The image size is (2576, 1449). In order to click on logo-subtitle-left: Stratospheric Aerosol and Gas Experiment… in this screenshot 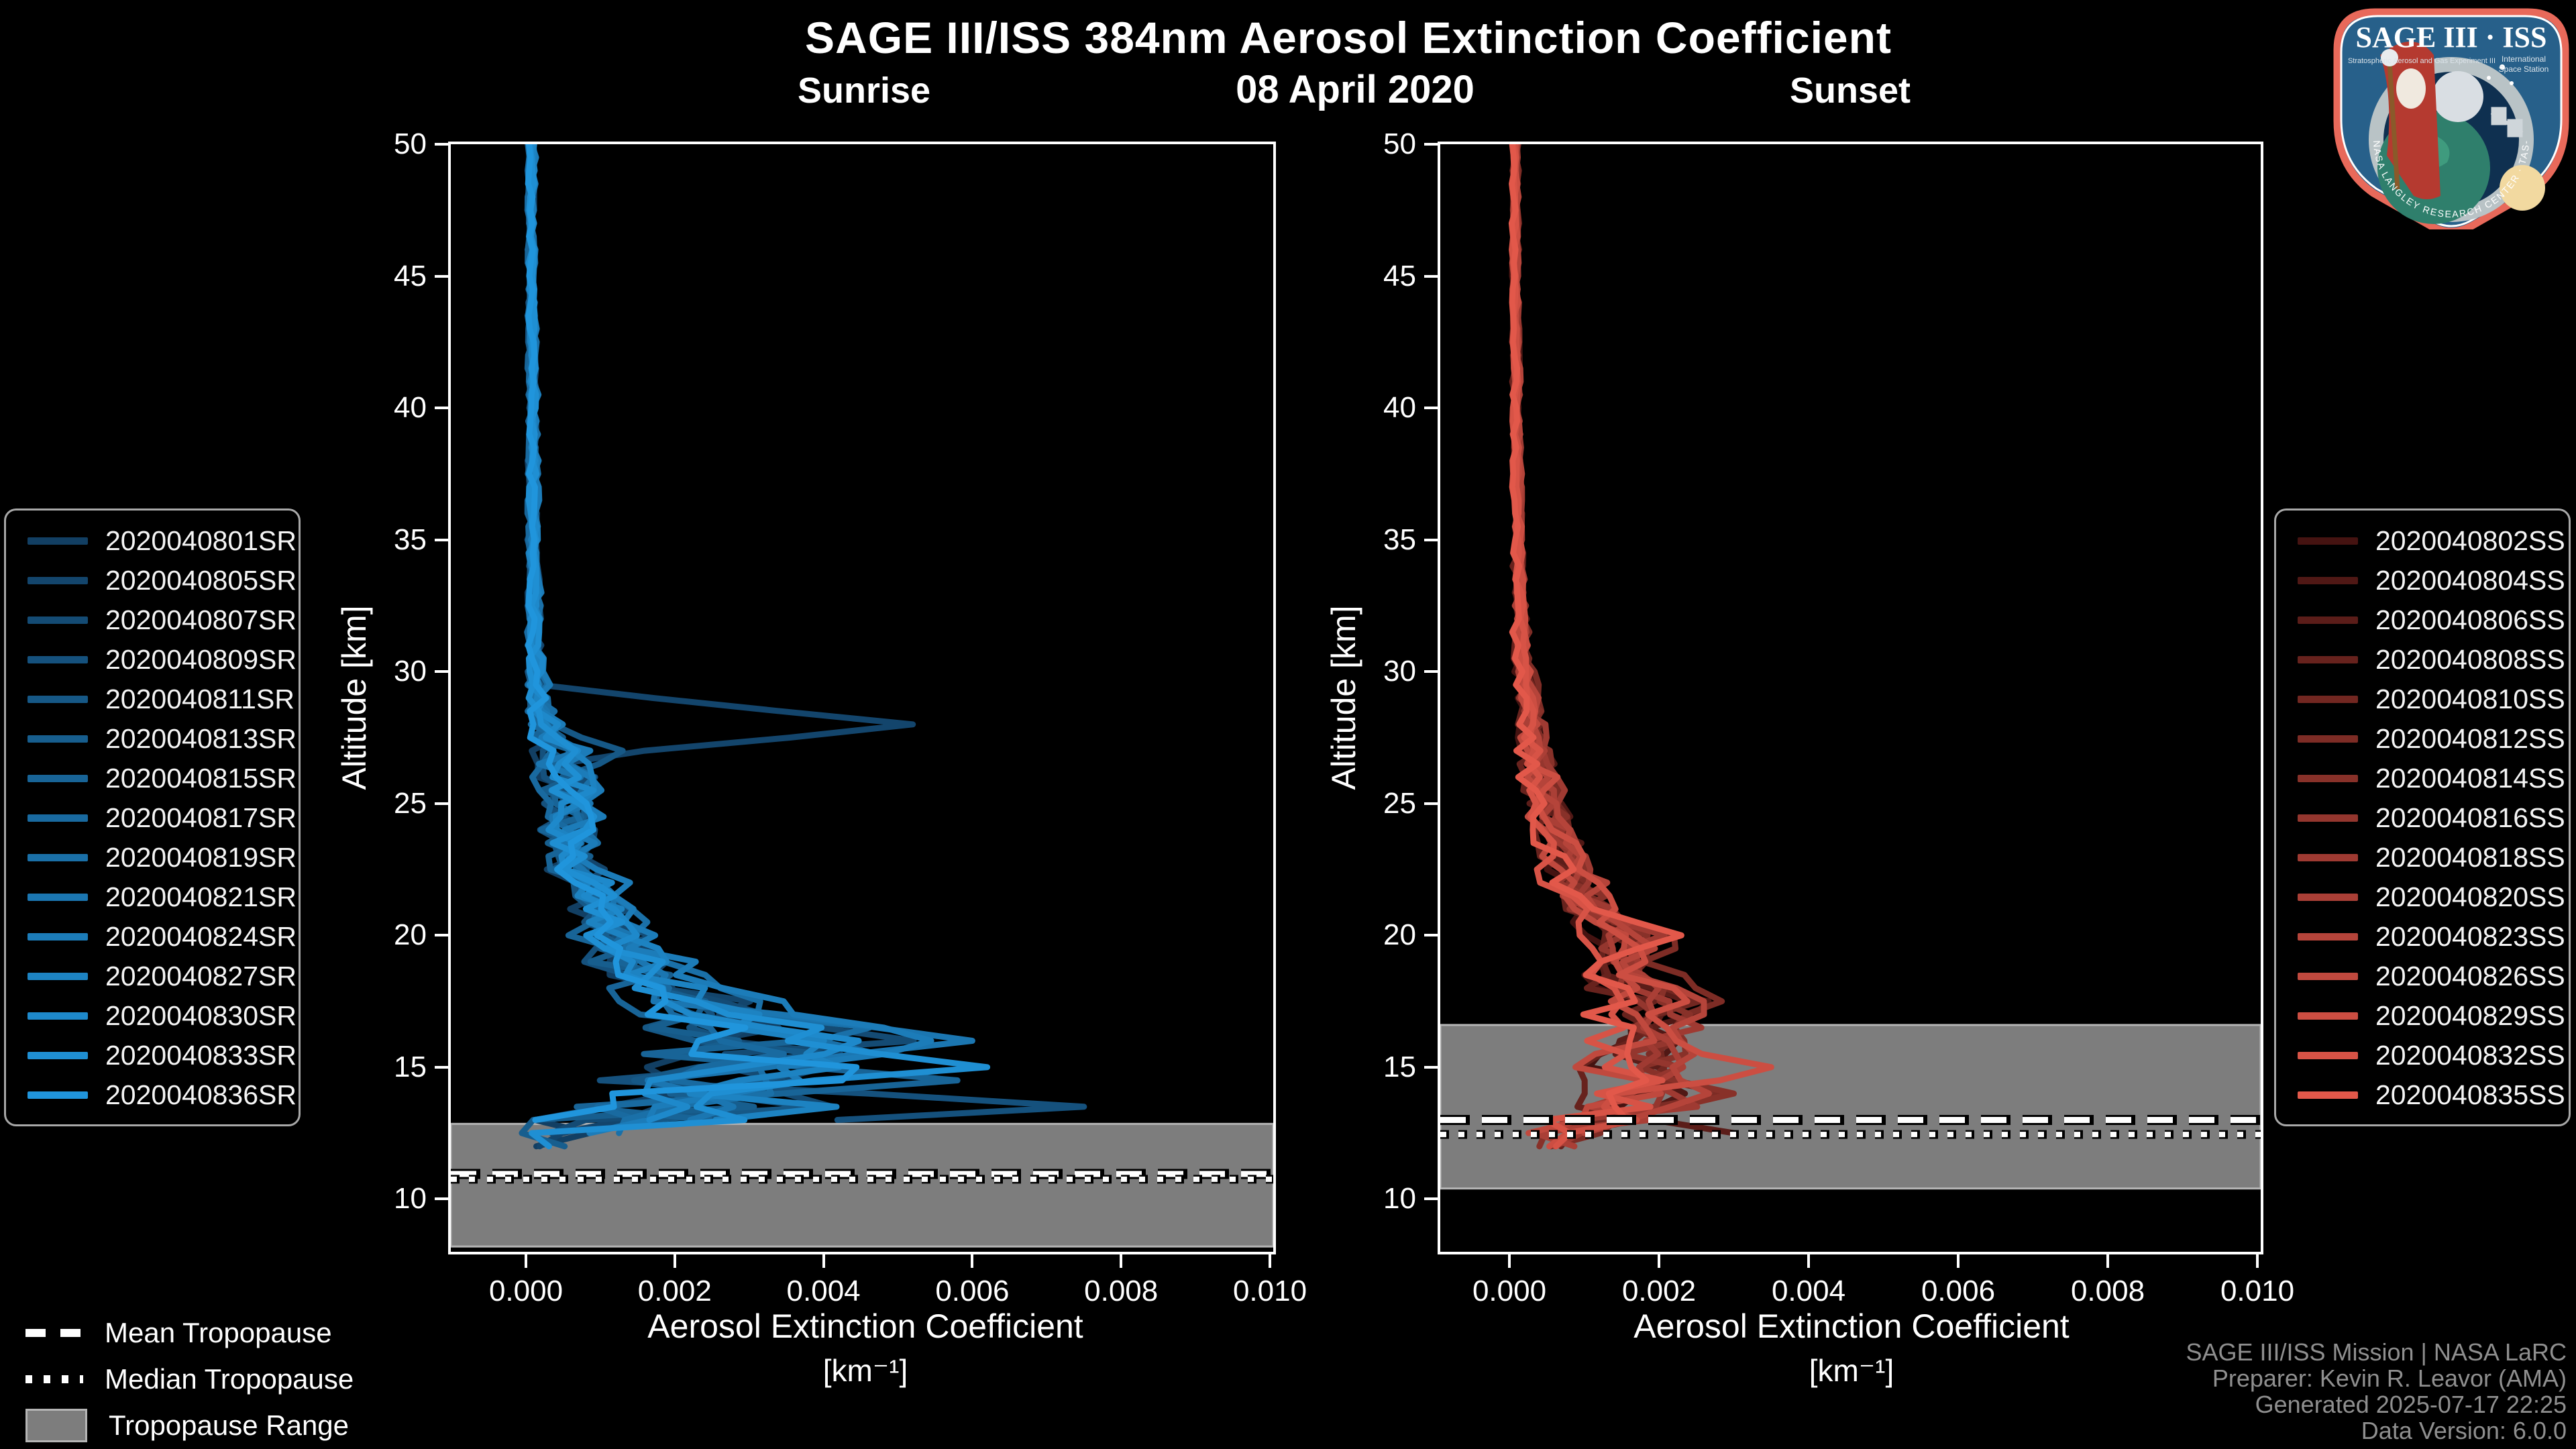, I will do `click(2422, 61)`.